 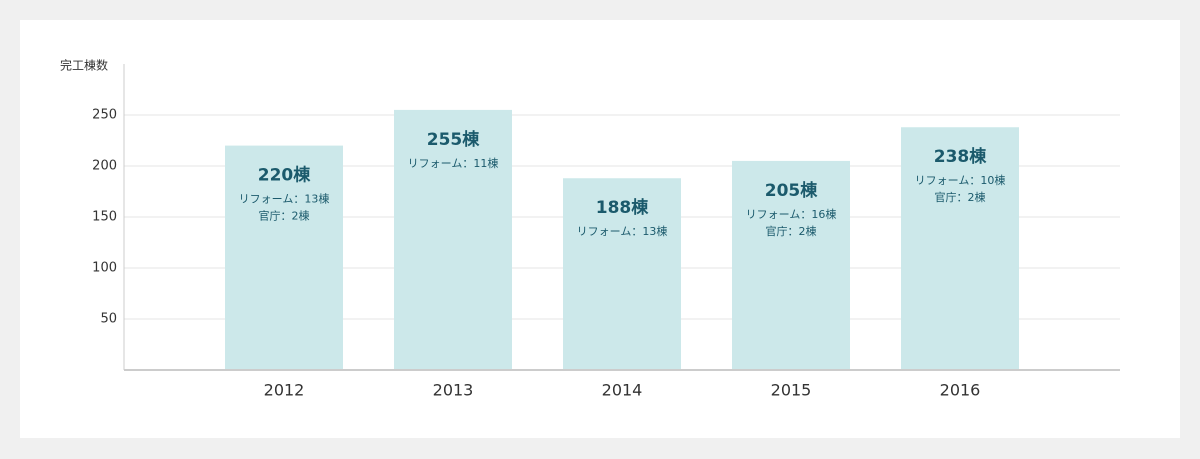 What do you see at coordinates (791, 190) in the screenshot?
I see `value-label: 205棟` at bounding box center [791, 190].